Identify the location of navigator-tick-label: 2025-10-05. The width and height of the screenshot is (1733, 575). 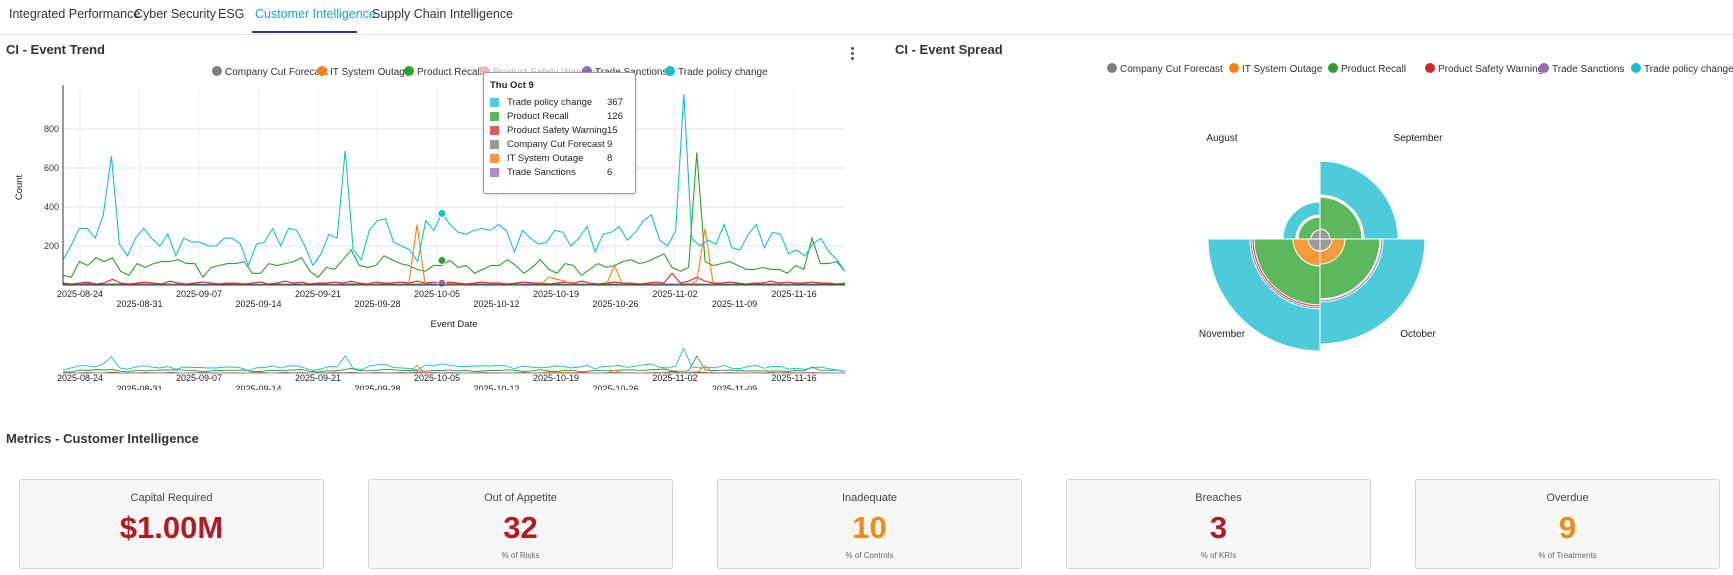
(437, 378).